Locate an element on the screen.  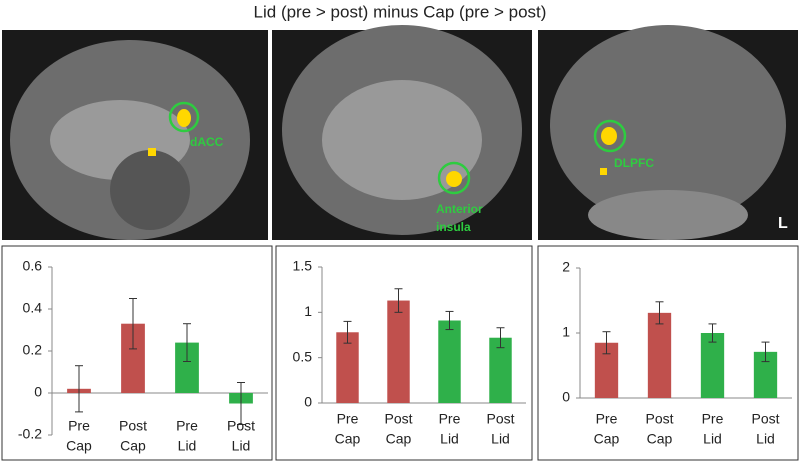
y-tick-label: 0.5 is located at coordinates (303, 356).